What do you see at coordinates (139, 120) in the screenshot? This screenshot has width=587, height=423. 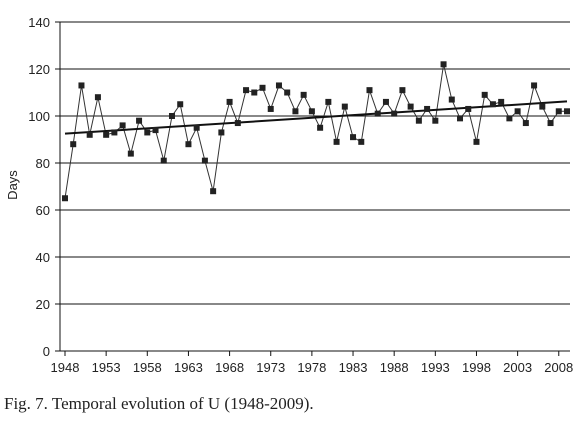 I see `data-point-1957` at bounding box center [139, 120].